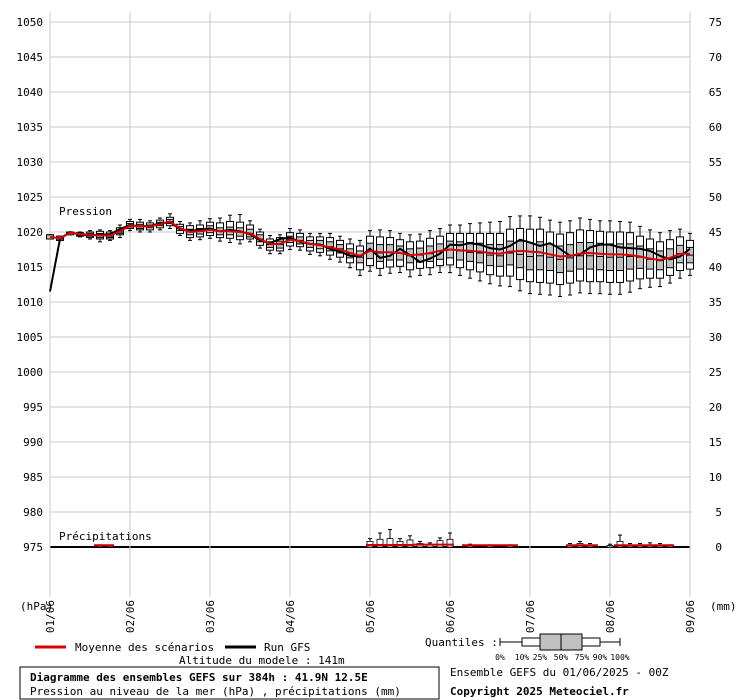  Describe the element at coordinates (715, 302) in the screenshot. I see `y-right-tick-label: 35` at that location.